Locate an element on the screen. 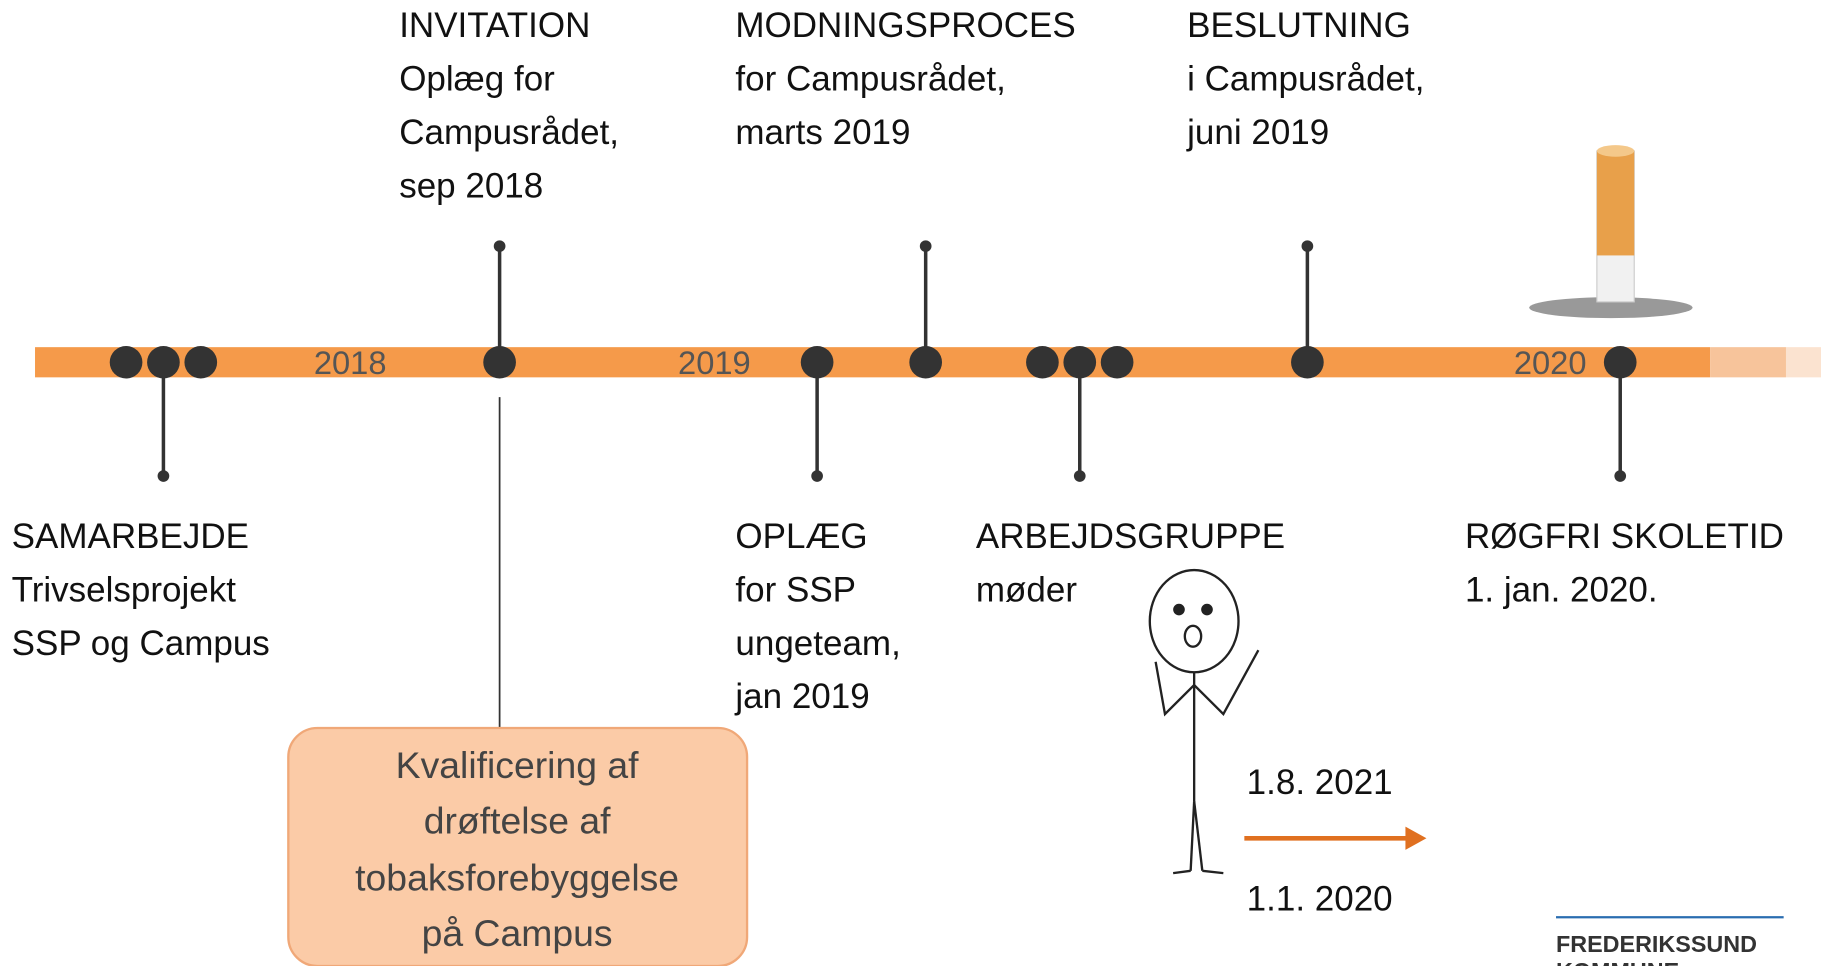  event-detail: ungeteam, is located at coordinates (817, 643).